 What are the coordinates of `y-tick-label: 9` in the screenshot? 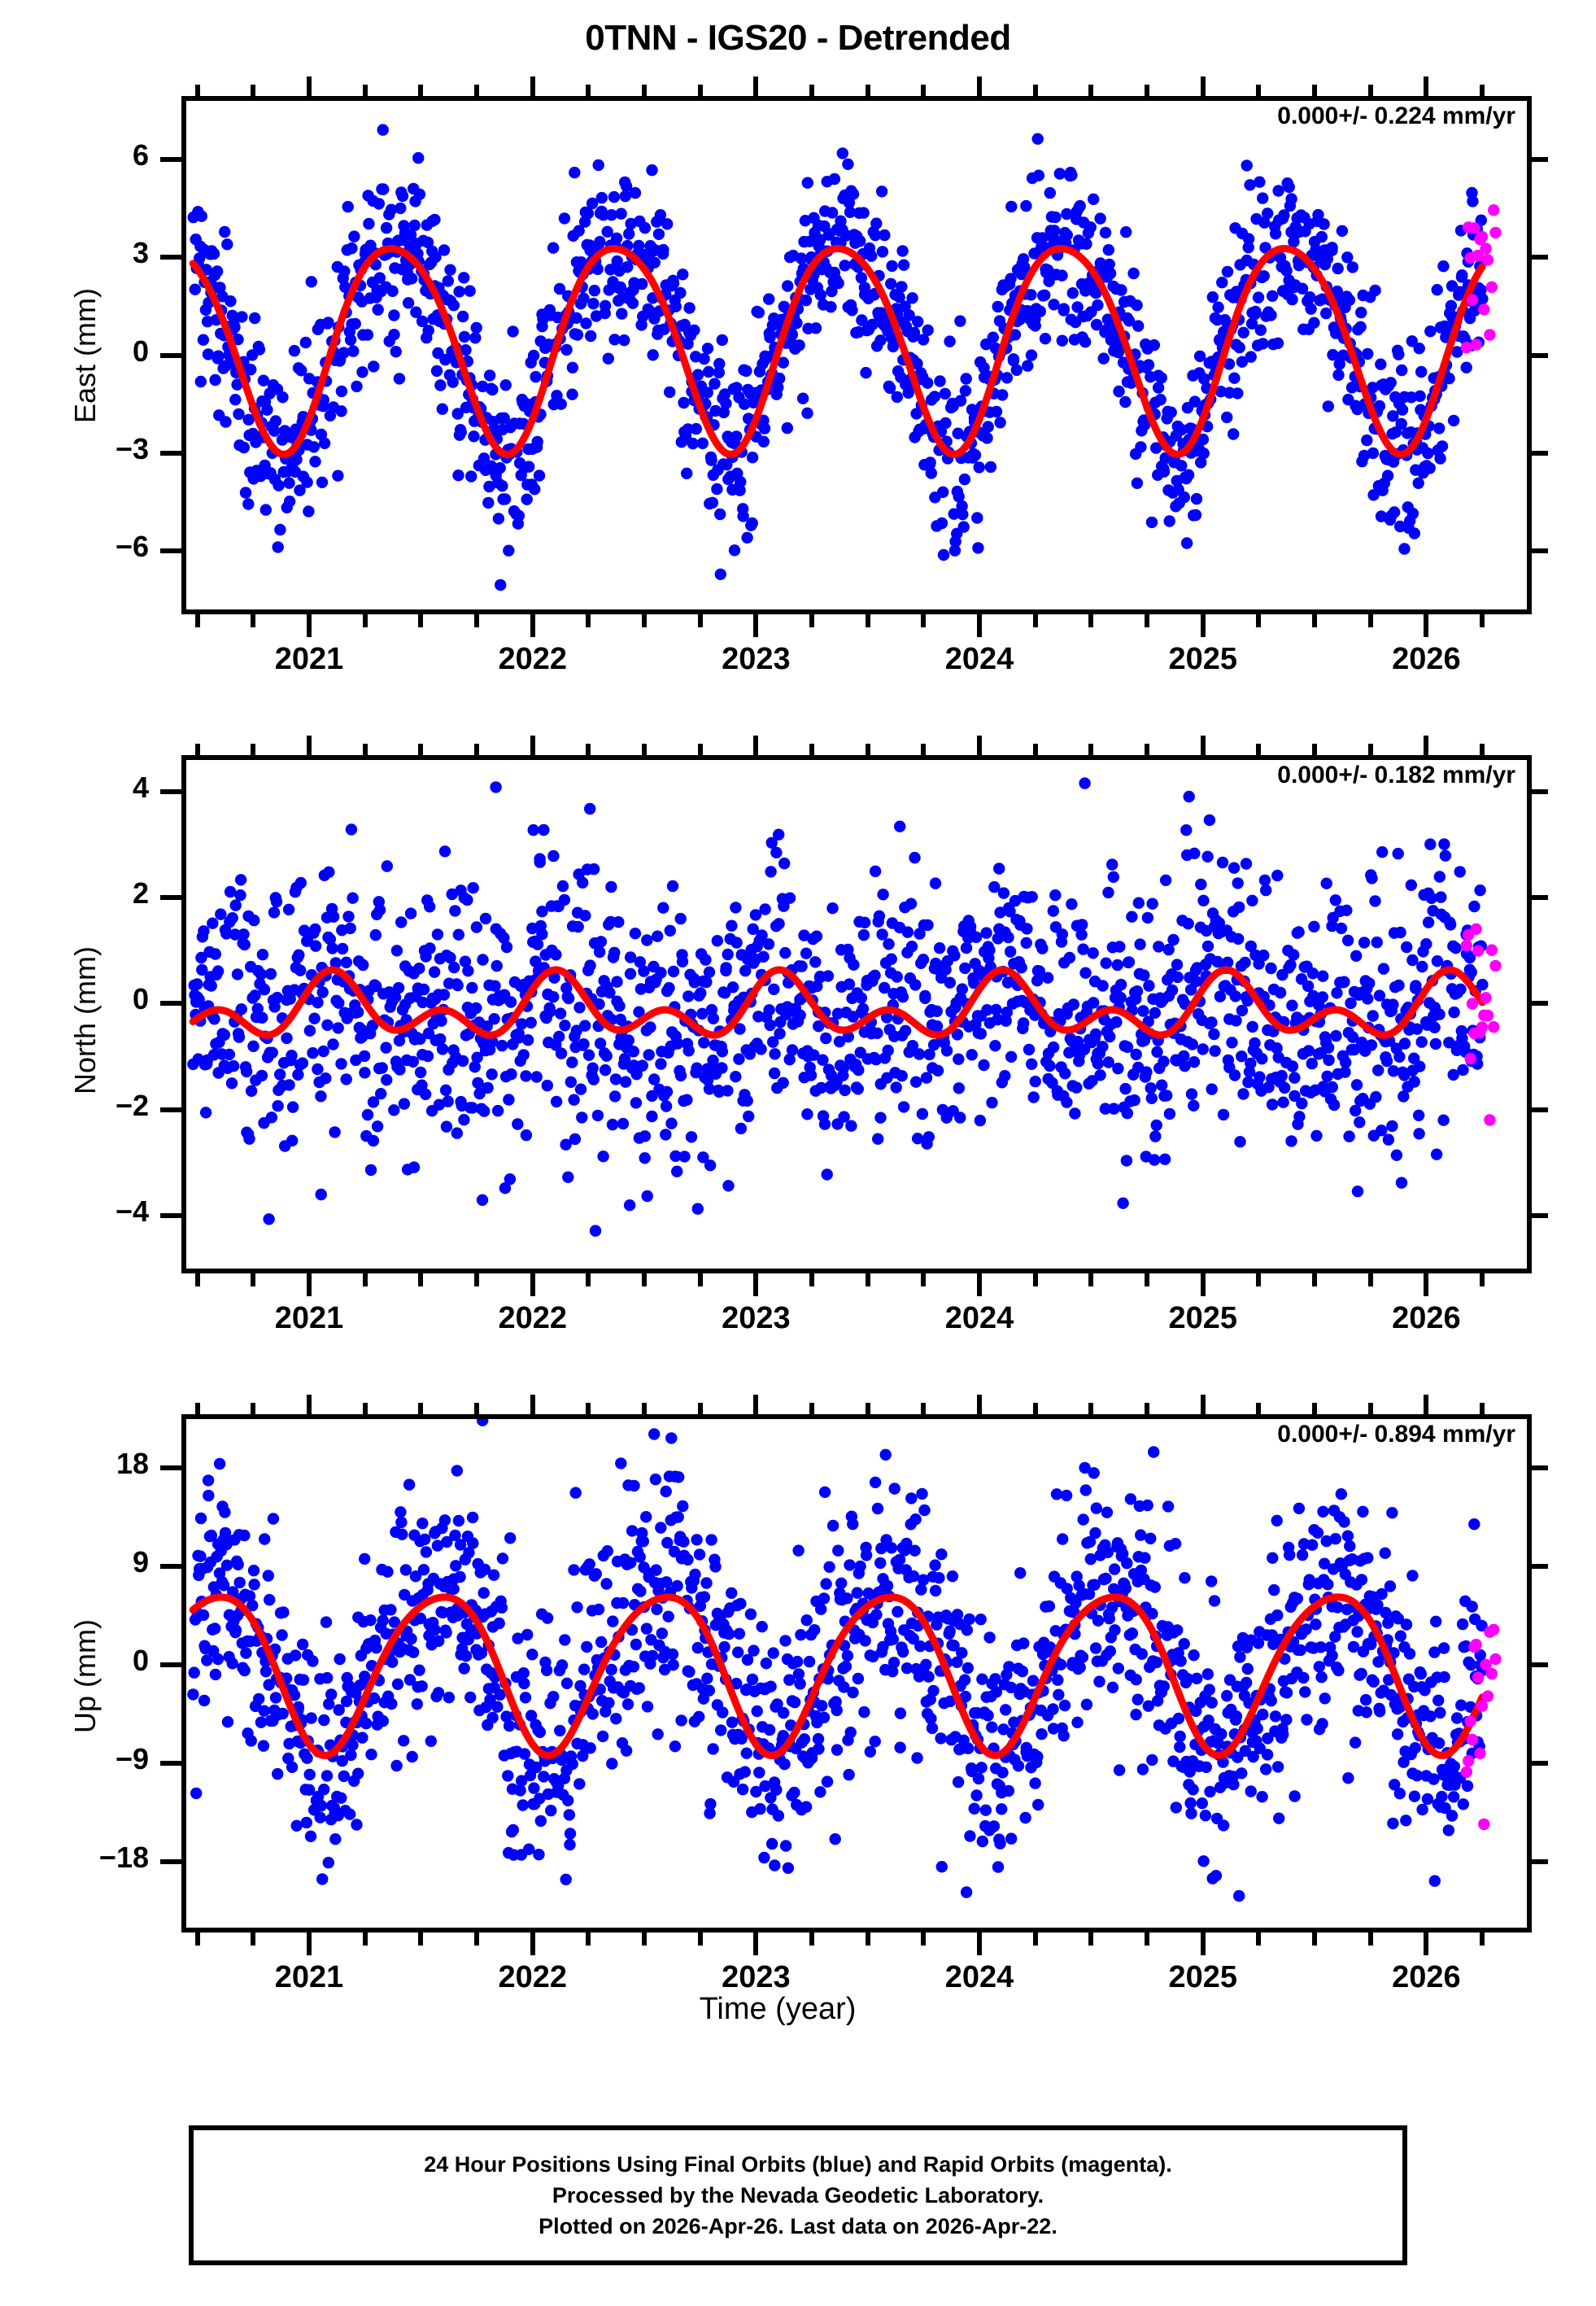 It's located at (140, 1562).